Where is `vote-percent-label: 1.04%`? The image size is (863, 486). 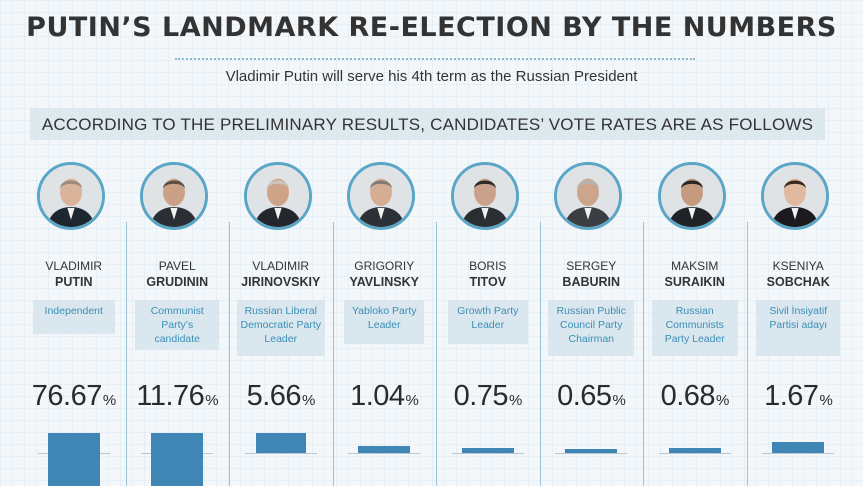
vote-percent-label: 1.04% is located at coordinates (384, 396).